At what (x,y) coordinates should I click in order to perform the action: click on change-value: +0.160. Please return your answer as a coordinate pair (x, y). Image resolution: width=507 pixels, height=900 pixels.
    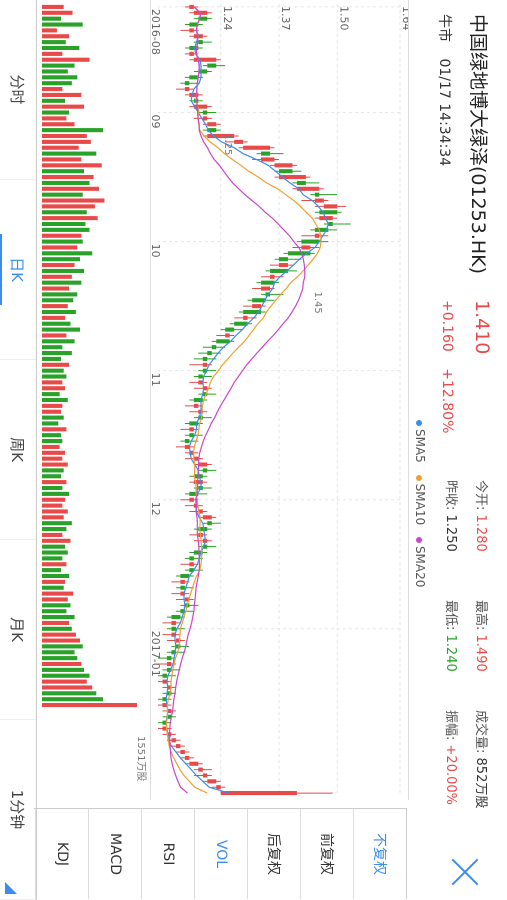
    Looking at the image, I should click on (447, 326).